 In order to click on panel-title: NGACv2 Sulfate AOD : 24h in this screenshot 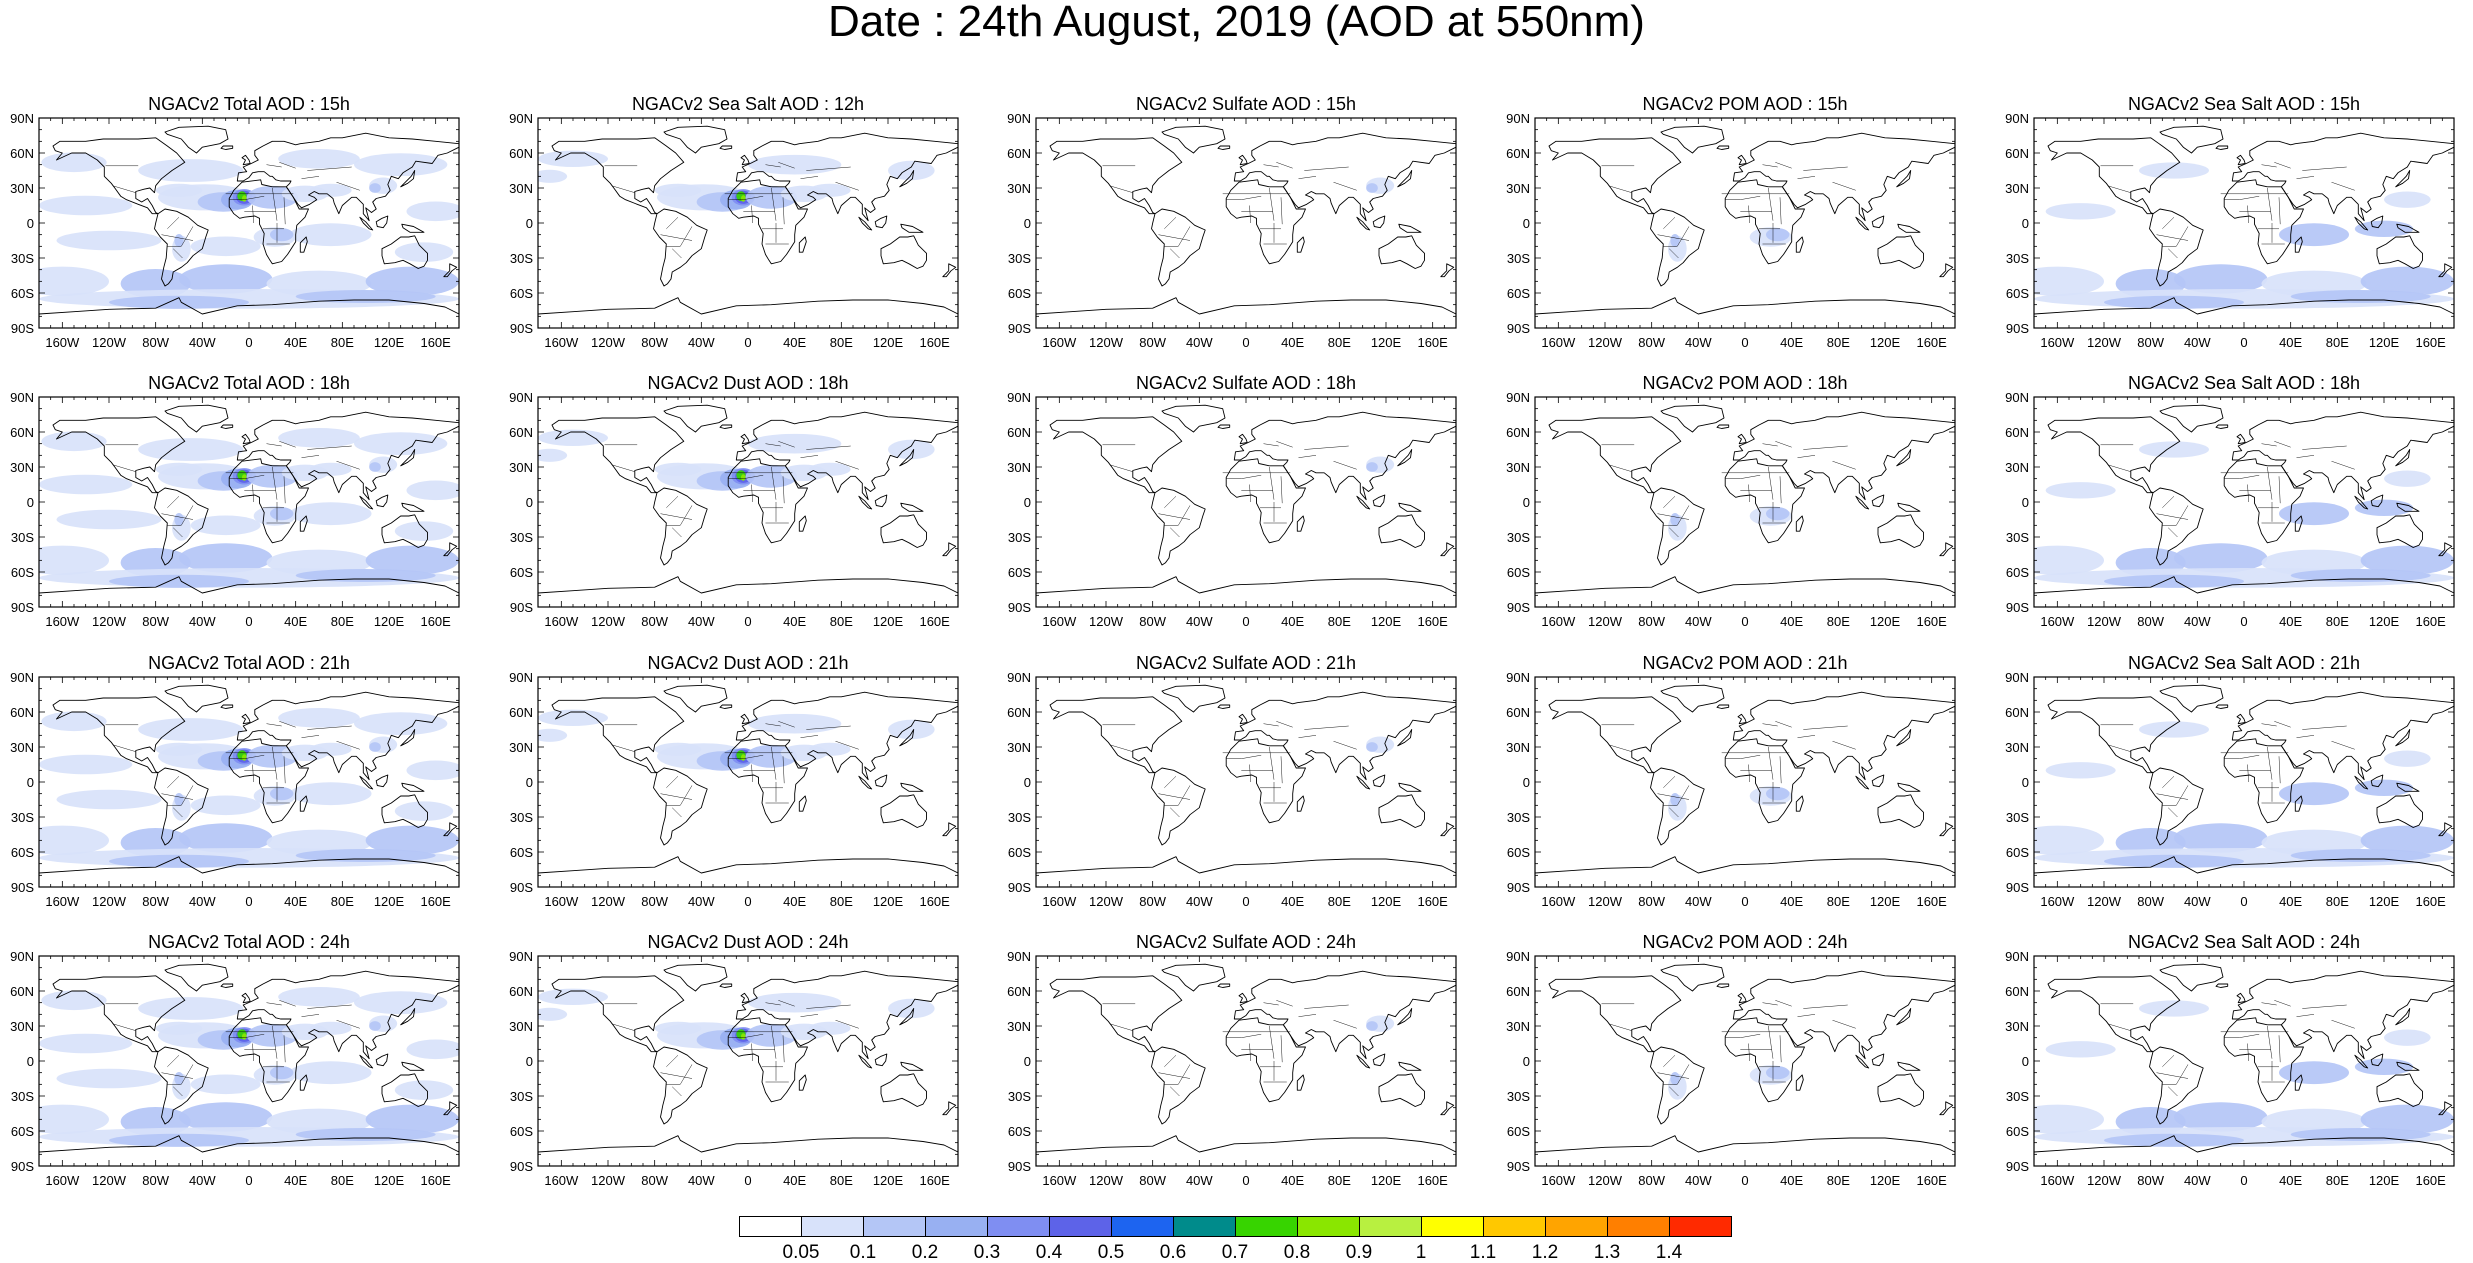, I will do `click(1246, 942)`.